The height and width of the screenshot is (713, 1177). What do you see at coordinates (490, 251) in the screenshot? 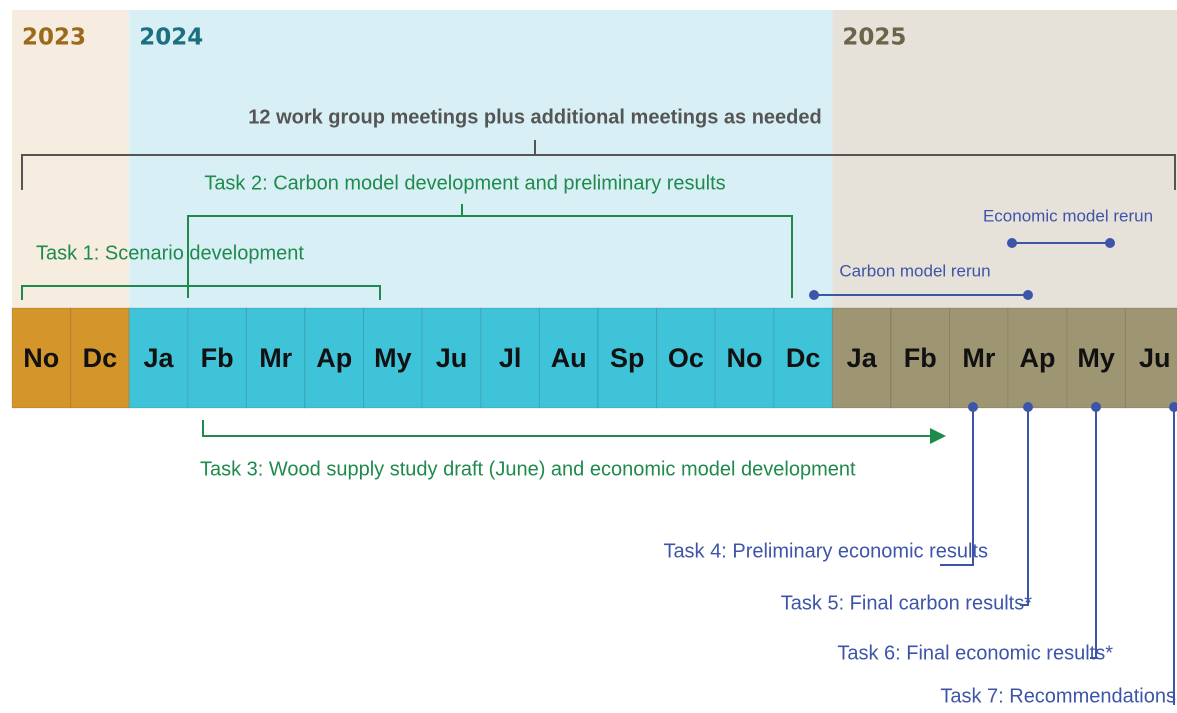
I see `task2-bracket` at bounding box center [490, 251].